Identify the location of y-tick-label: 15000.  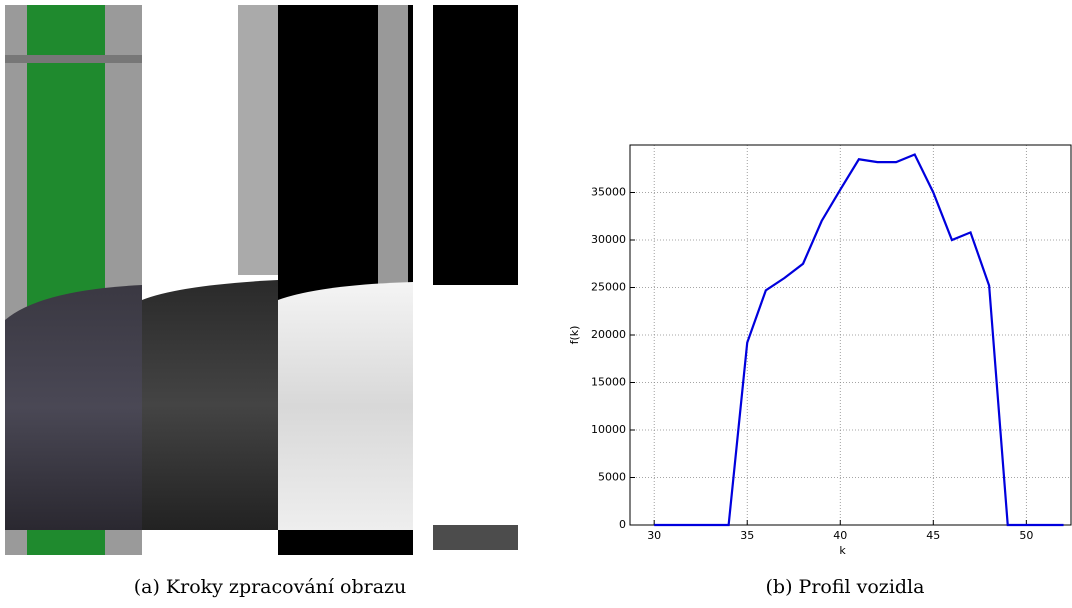
(608, 382).